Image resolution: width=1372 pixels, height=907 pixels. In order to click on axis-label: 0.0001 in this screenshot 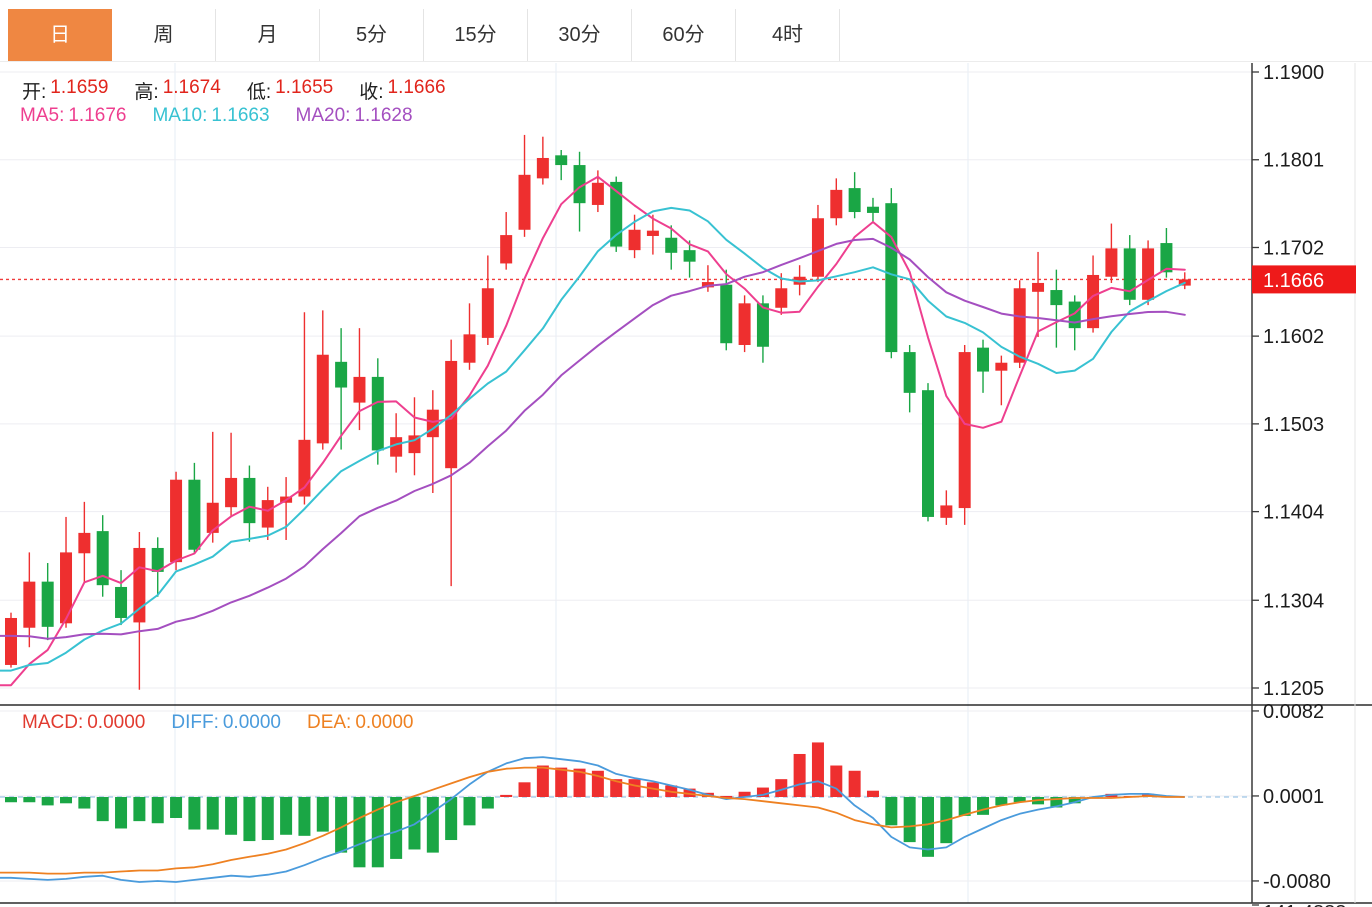, I will do `click(1293, 797)`.